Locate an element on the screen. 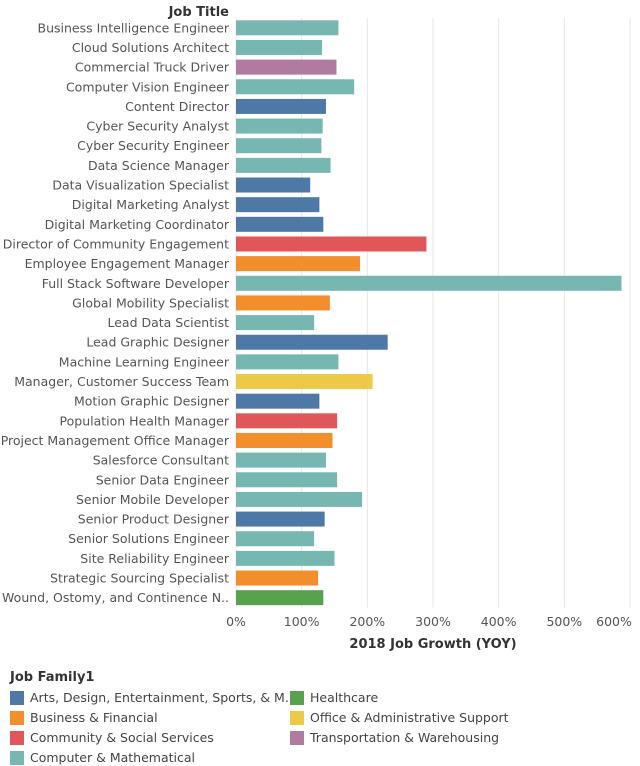  row-label: Motion Graphic Designer is located at coordinates (152, 401).